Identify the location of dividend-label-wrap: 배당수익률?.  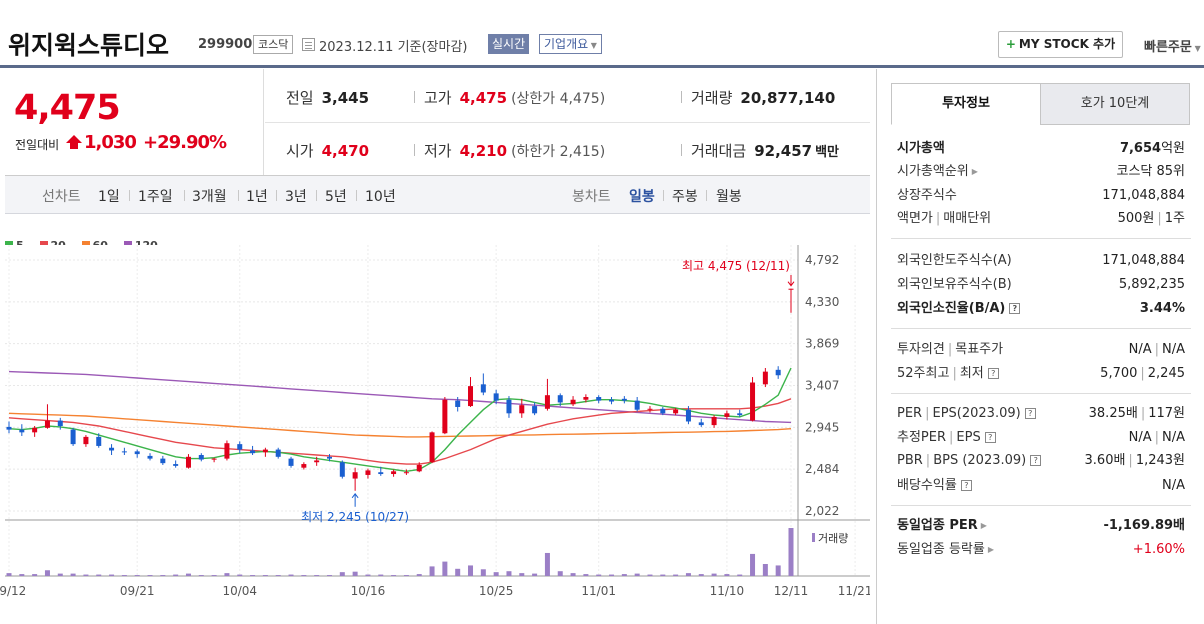
(934, 485).